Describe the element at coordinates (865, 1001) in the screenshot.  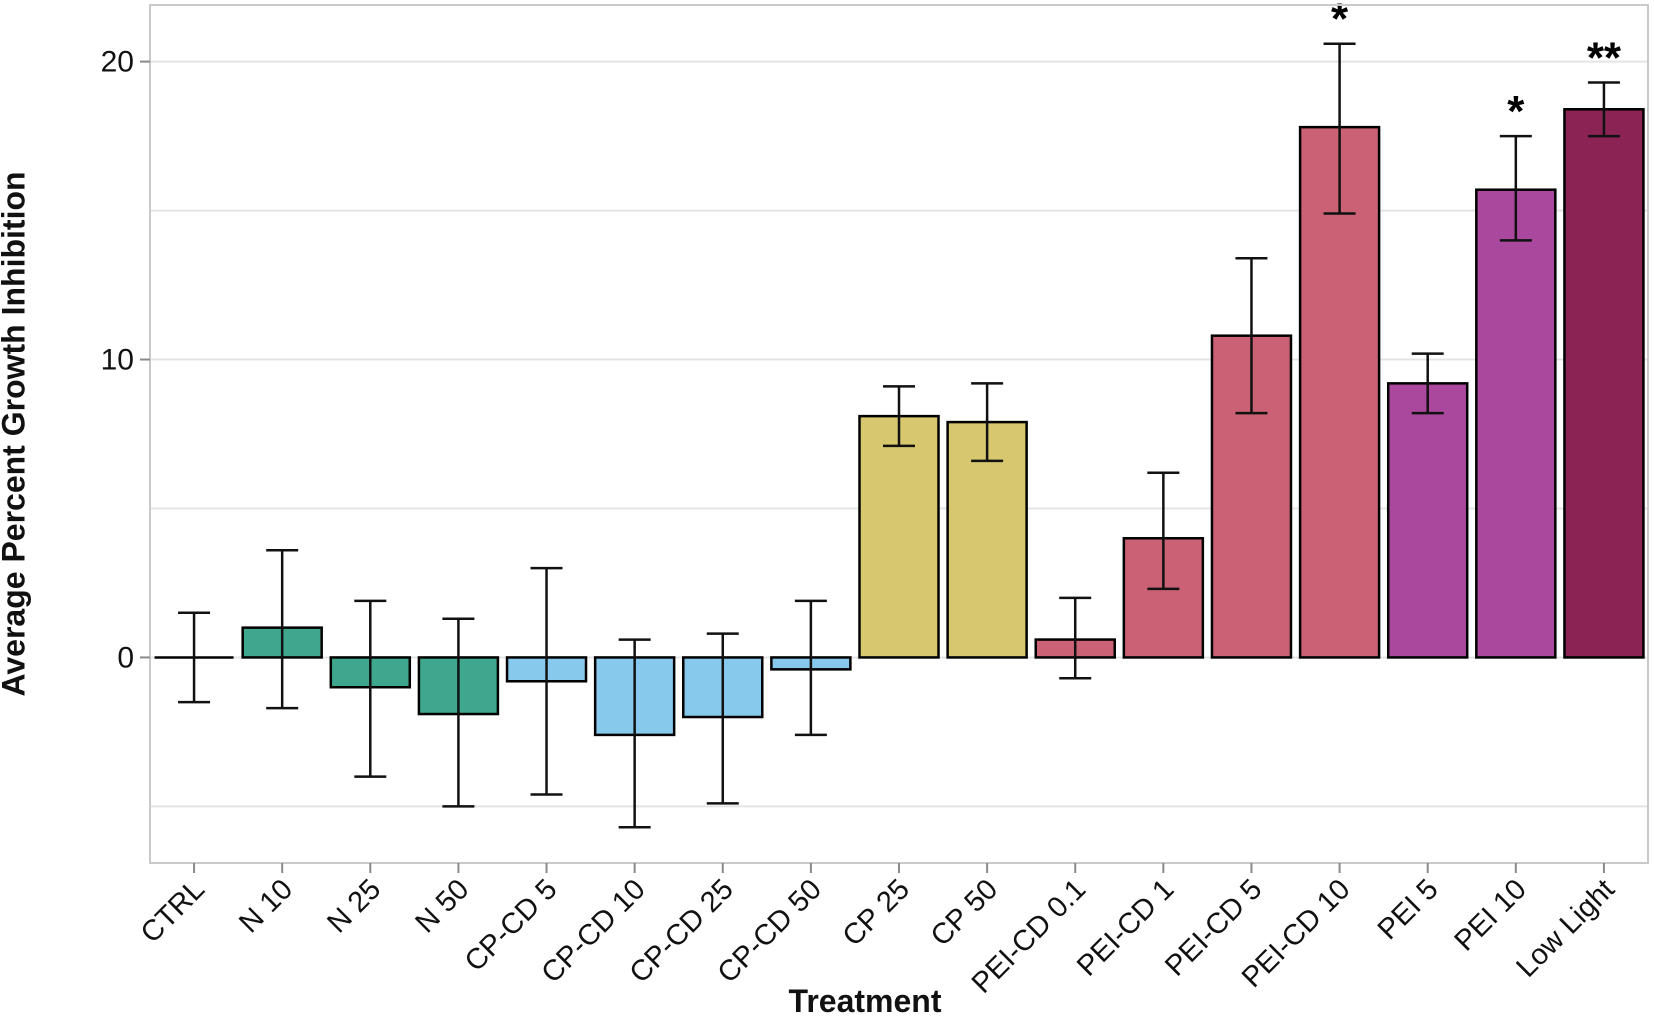
I see `x-axis-title: Treatment` at that location.